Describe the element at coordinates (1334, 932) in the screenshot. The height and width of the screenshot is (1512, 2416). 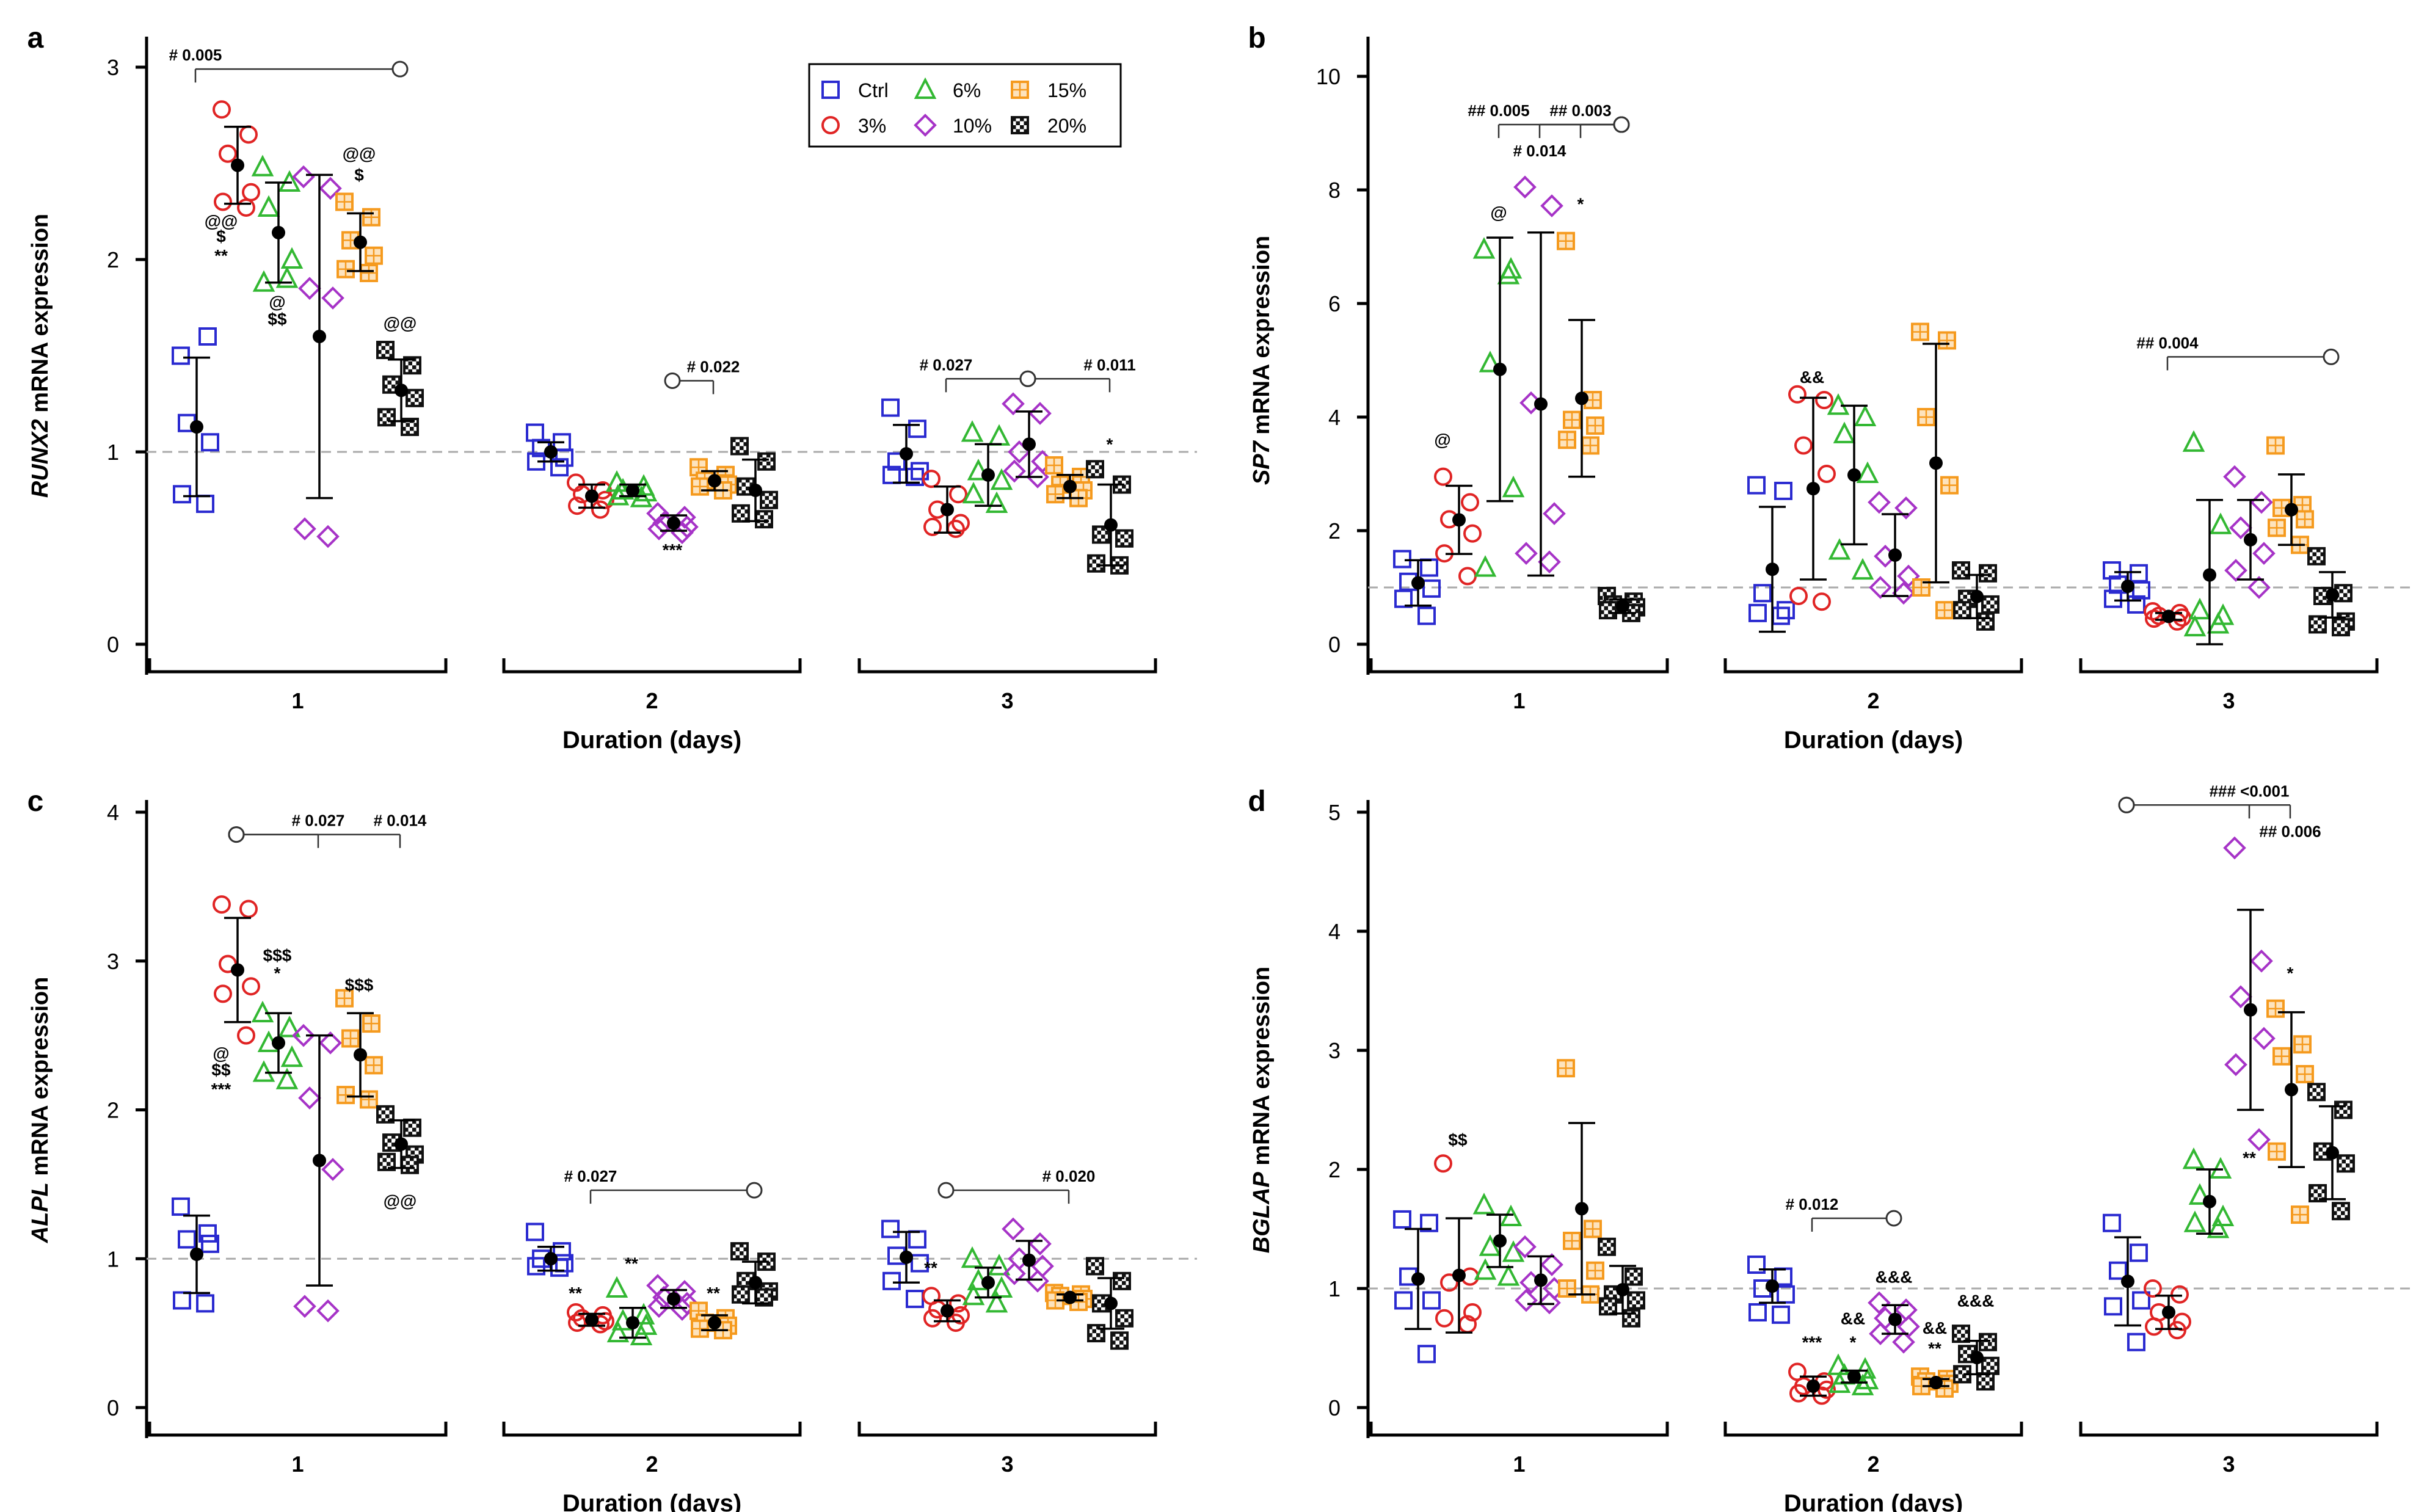
I see `y-tick-label: 4` at that location.